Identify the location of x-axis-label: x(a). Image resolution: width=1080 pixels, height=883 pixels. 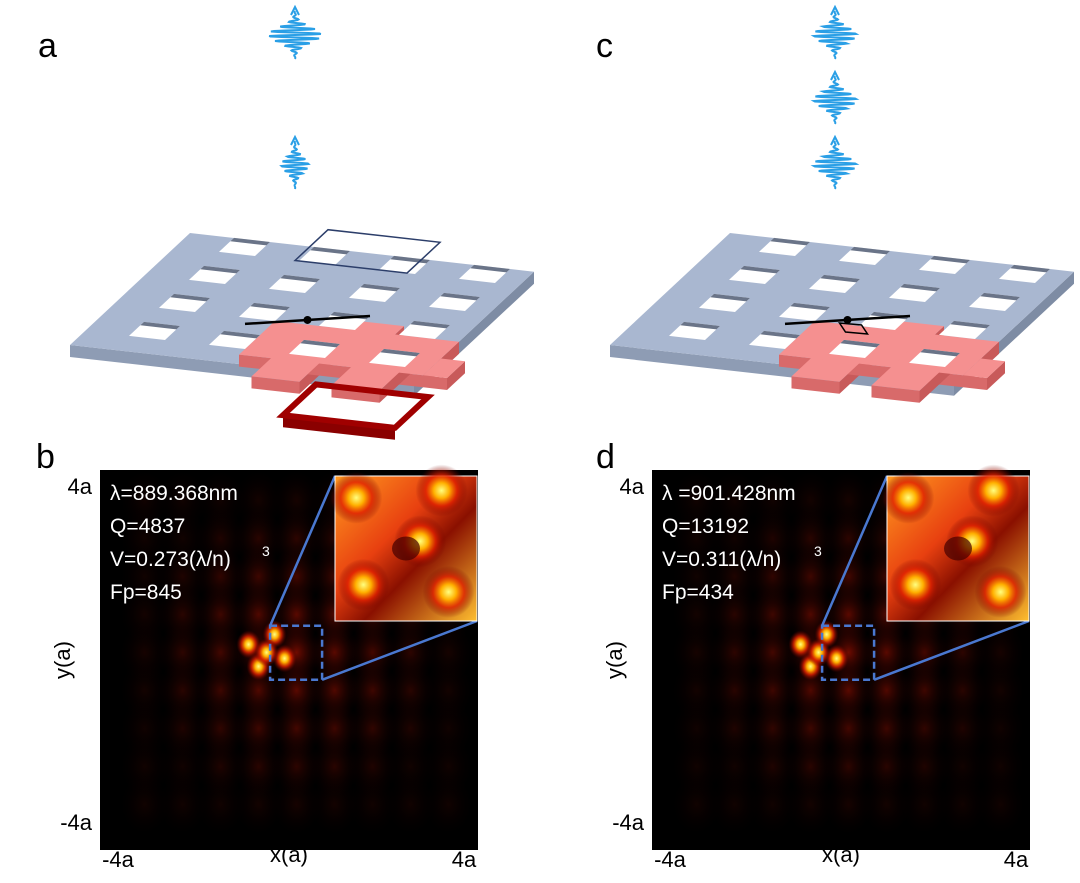
(289, 854).